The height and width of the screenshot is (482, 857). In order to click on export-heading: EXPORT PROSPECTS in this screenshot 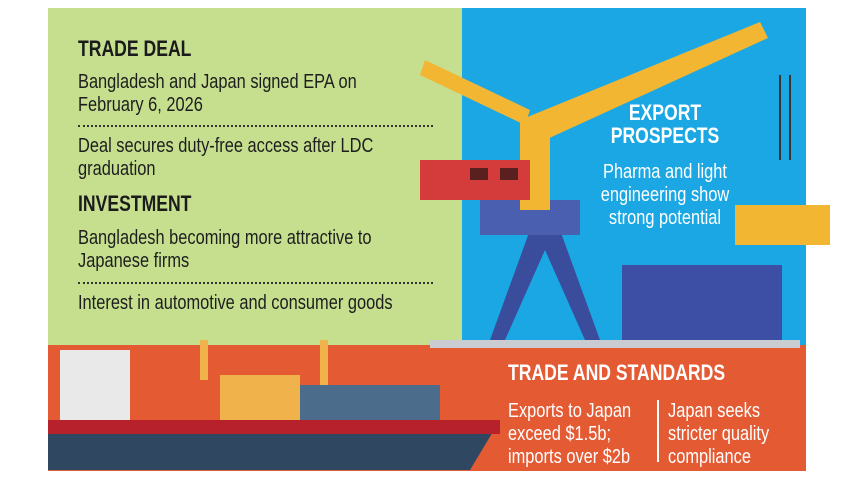, I will do `click(665, 124)`.